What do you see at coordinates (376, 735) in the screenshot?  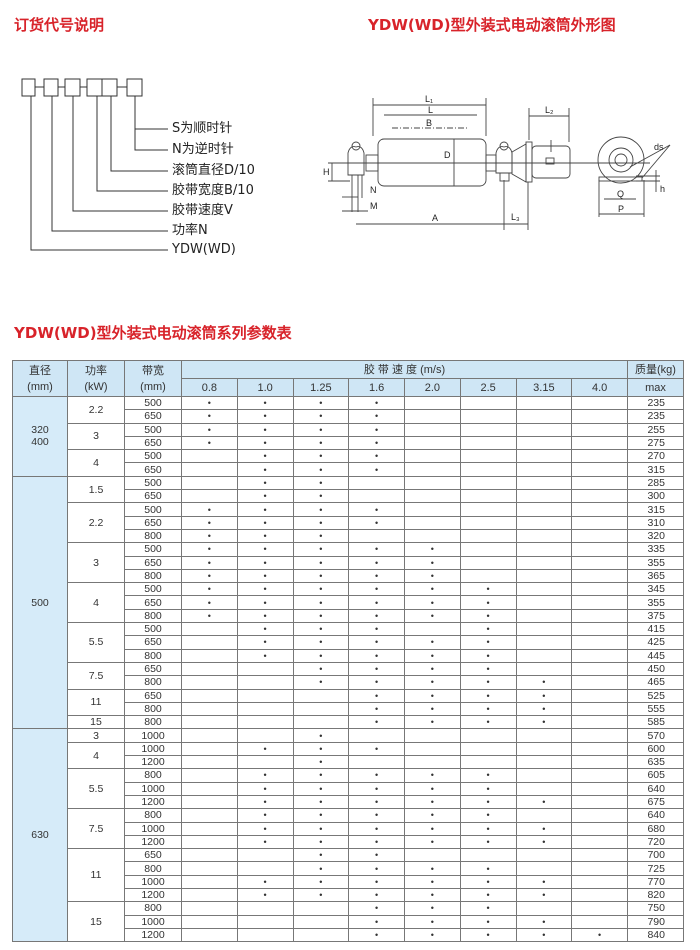 I see `speed-cell-1.6` at bounding box center [376, 735].